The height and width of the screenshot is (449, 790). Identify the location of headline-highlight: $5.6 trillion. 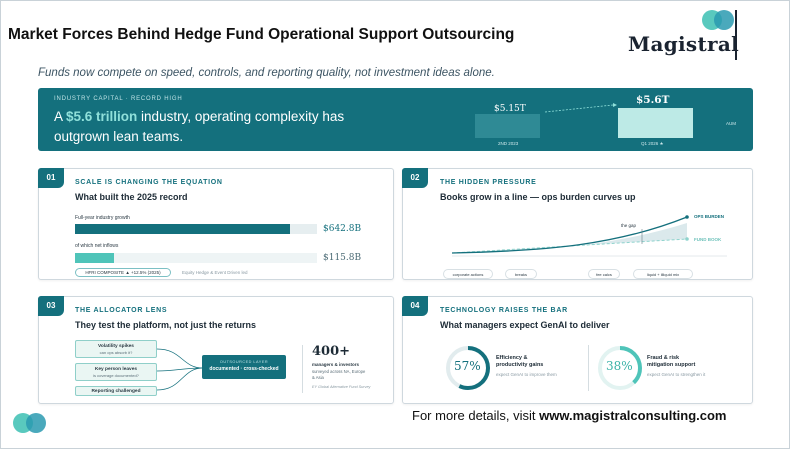
(102, 116).